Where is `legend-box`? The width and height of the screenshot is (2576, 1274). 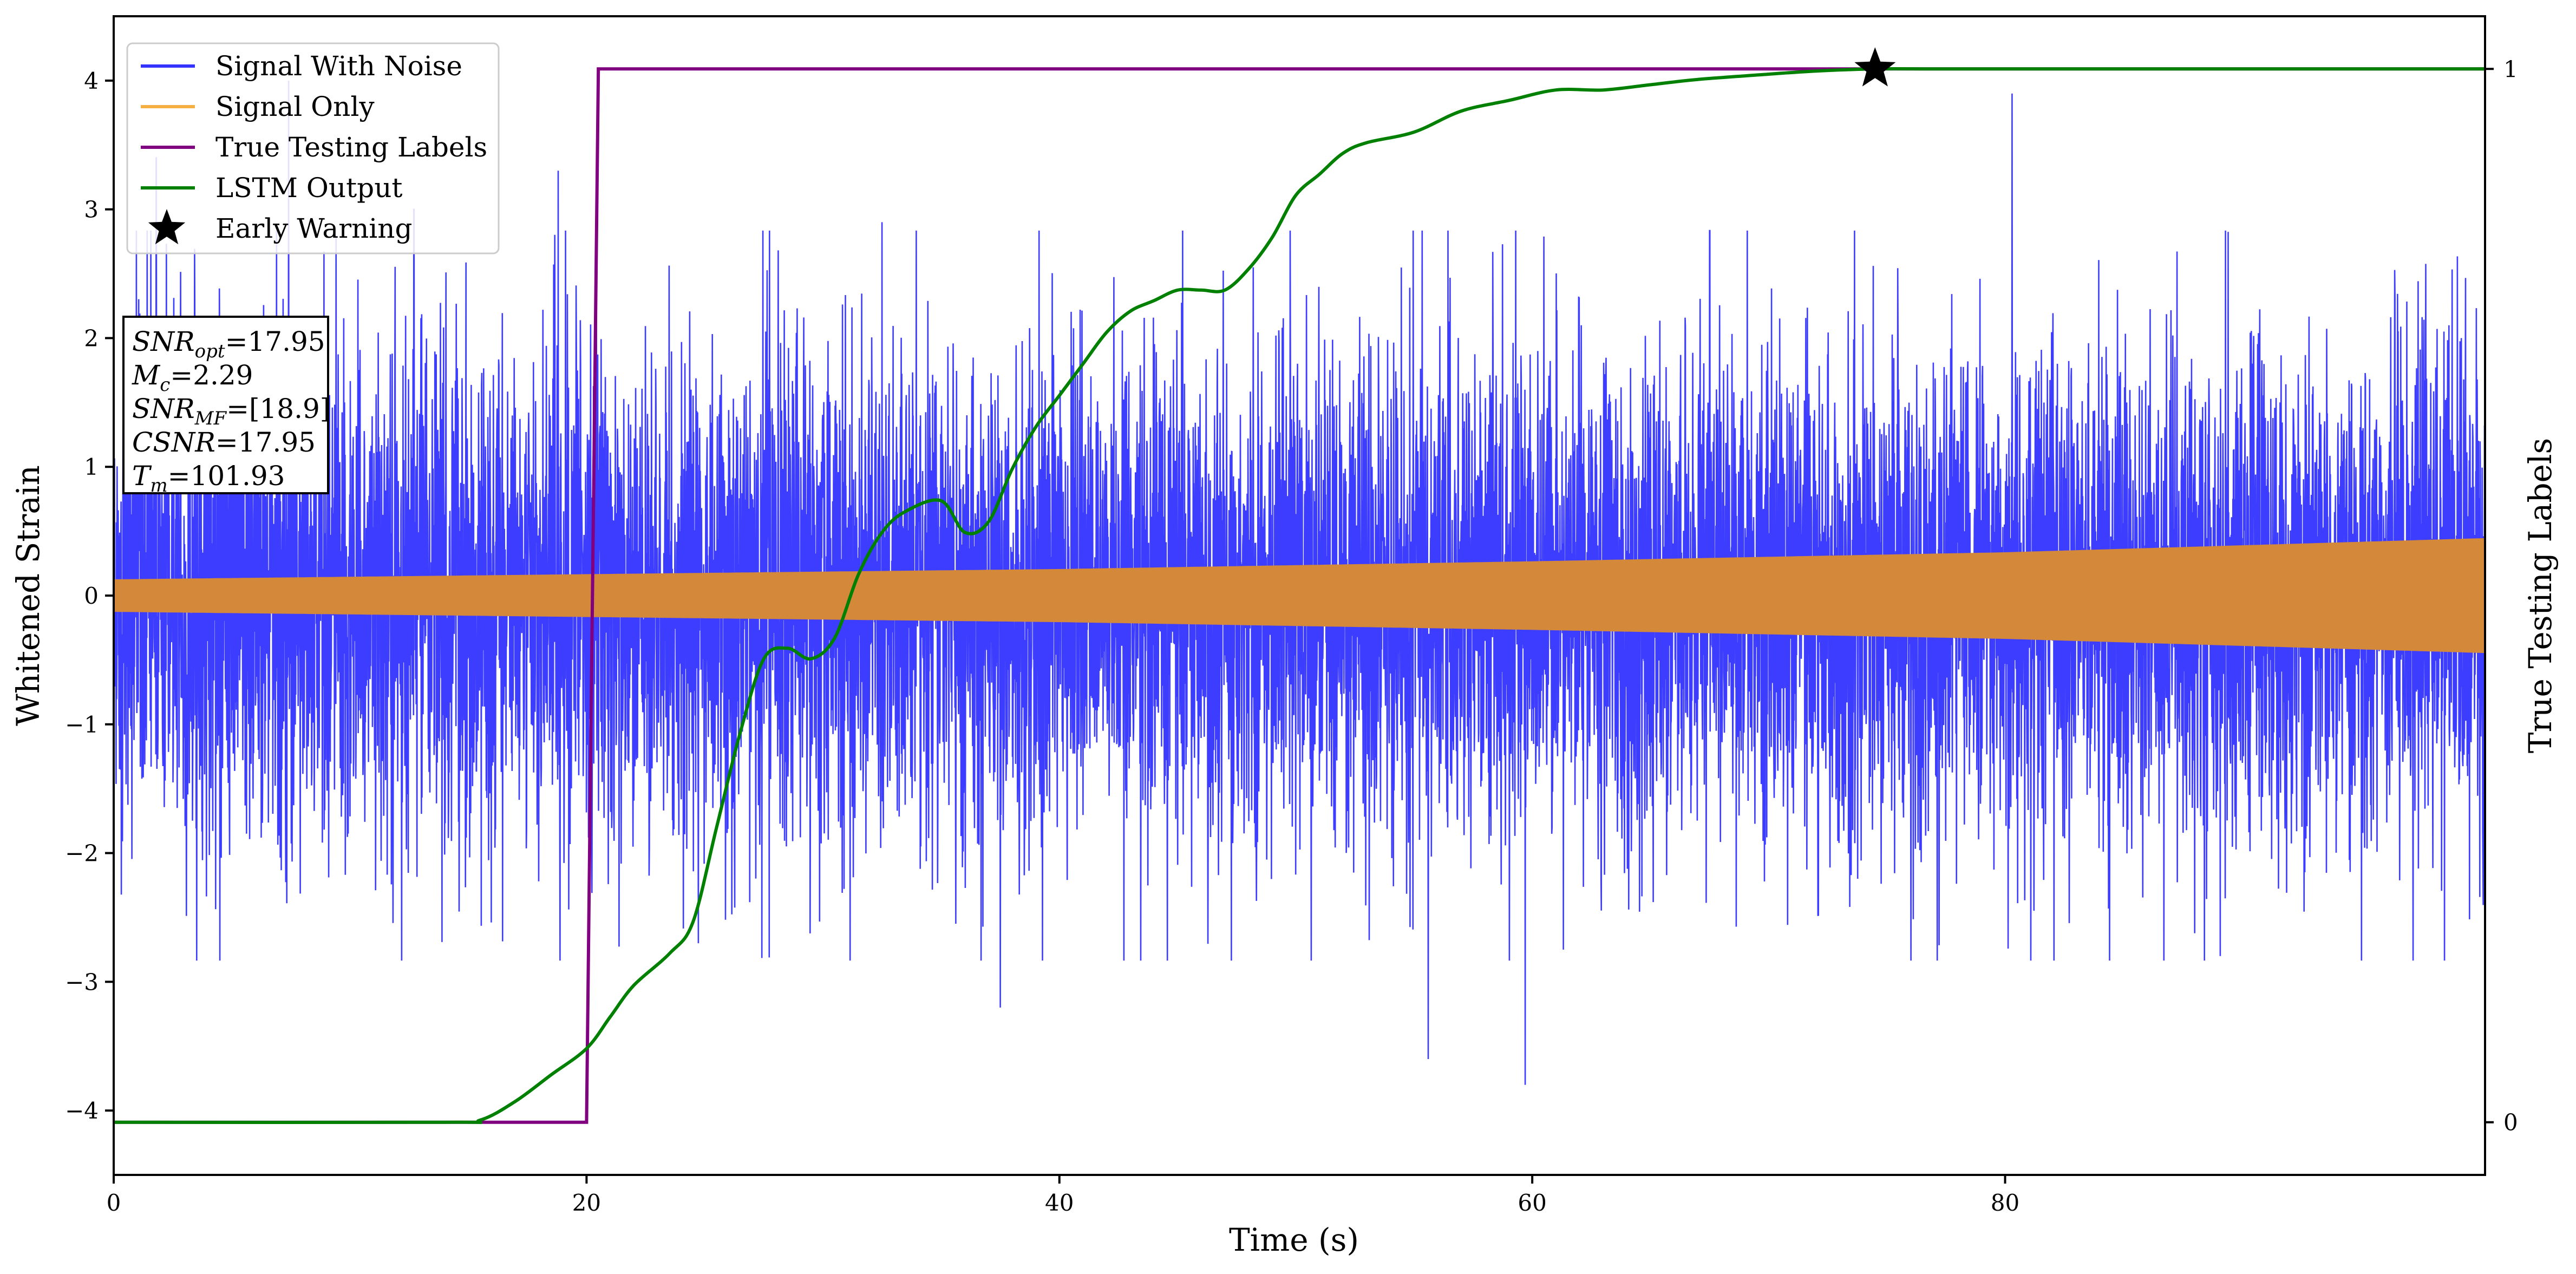 legend-box is located at coordinates (313, 148).